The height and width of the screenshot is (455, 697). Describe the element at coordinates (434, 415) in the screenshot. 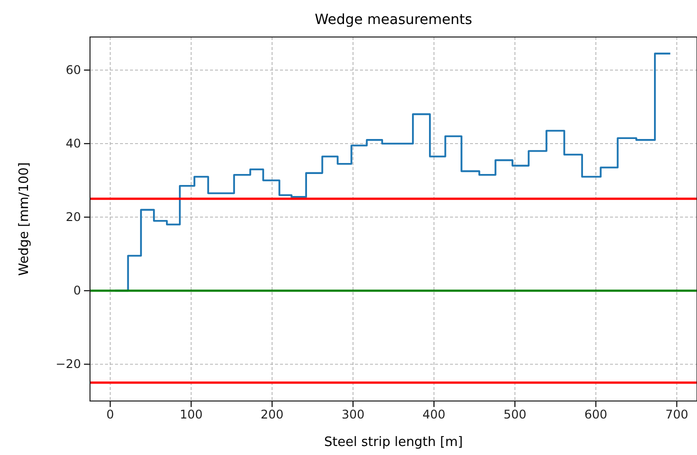

I see `x-tick-label: 400` at that location.